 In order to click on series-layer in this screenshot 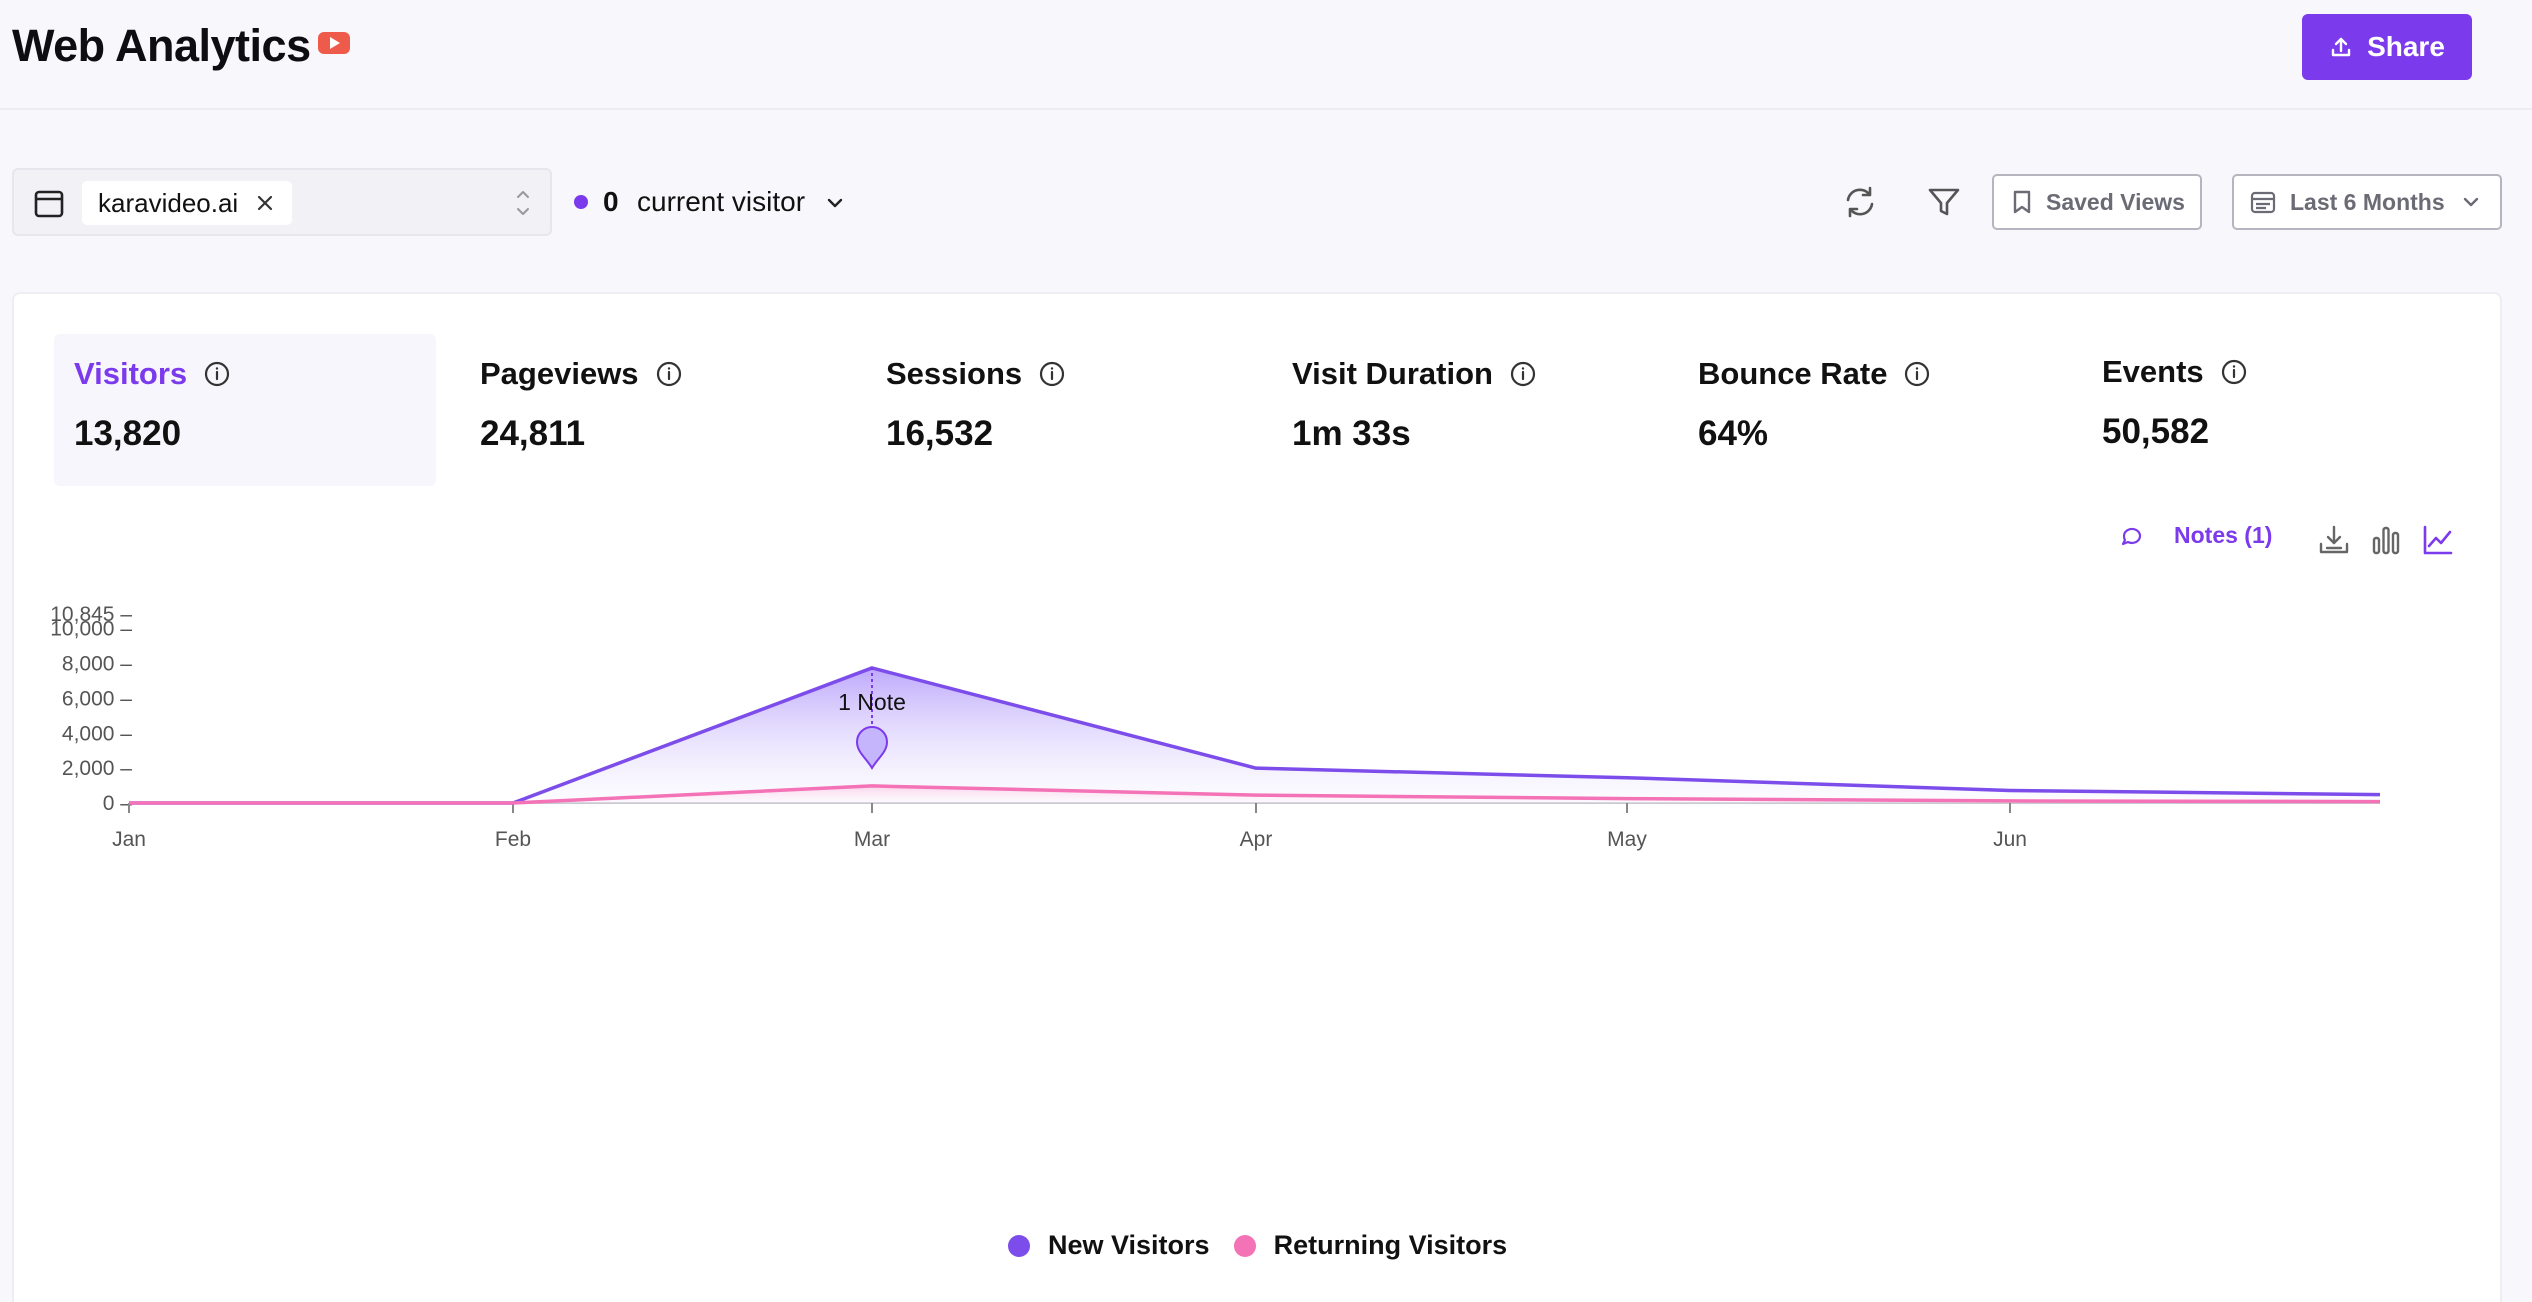, I will do `click(1254, 735)`.